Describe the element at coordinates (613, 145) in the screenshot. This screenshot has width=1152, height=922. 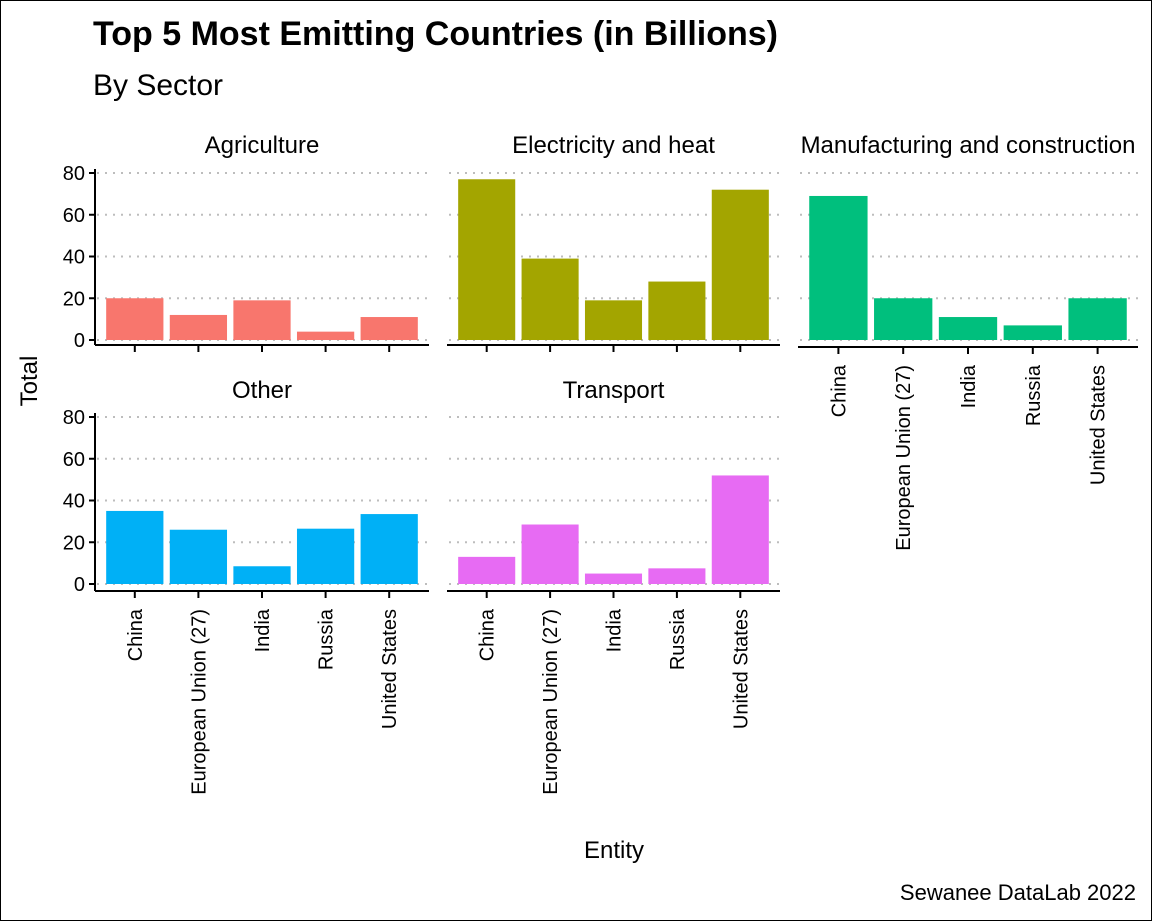
I see `strip-label-electricity-and-heat: Electricity and heat` at that location.